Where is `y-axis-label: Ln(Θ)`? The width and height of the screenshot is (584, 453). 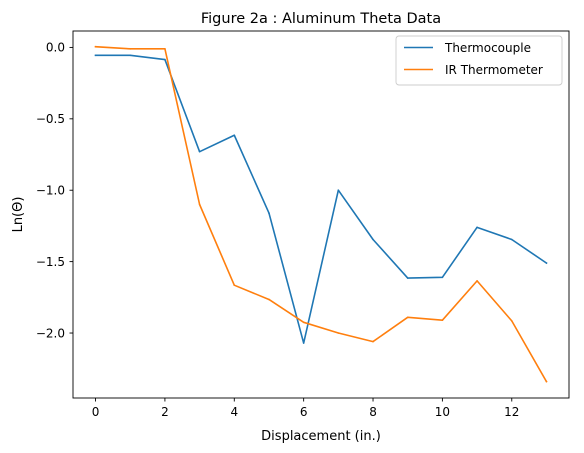 y-axis-label: Ln(Θ) is located at coordinates (18, 215).